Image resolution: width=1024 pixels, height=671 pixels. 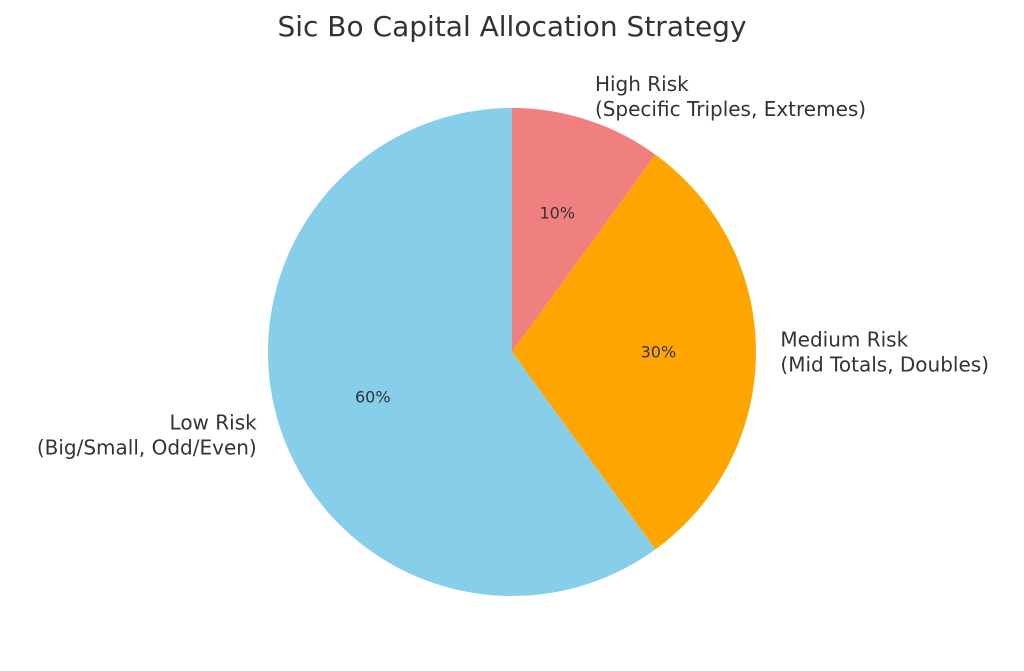 What do you see at coordinates (730, 96) in the screenshot?
I see `slice-label-0: High Risk (Specific Triples, Extremes)` at bounding box center [730, 96].